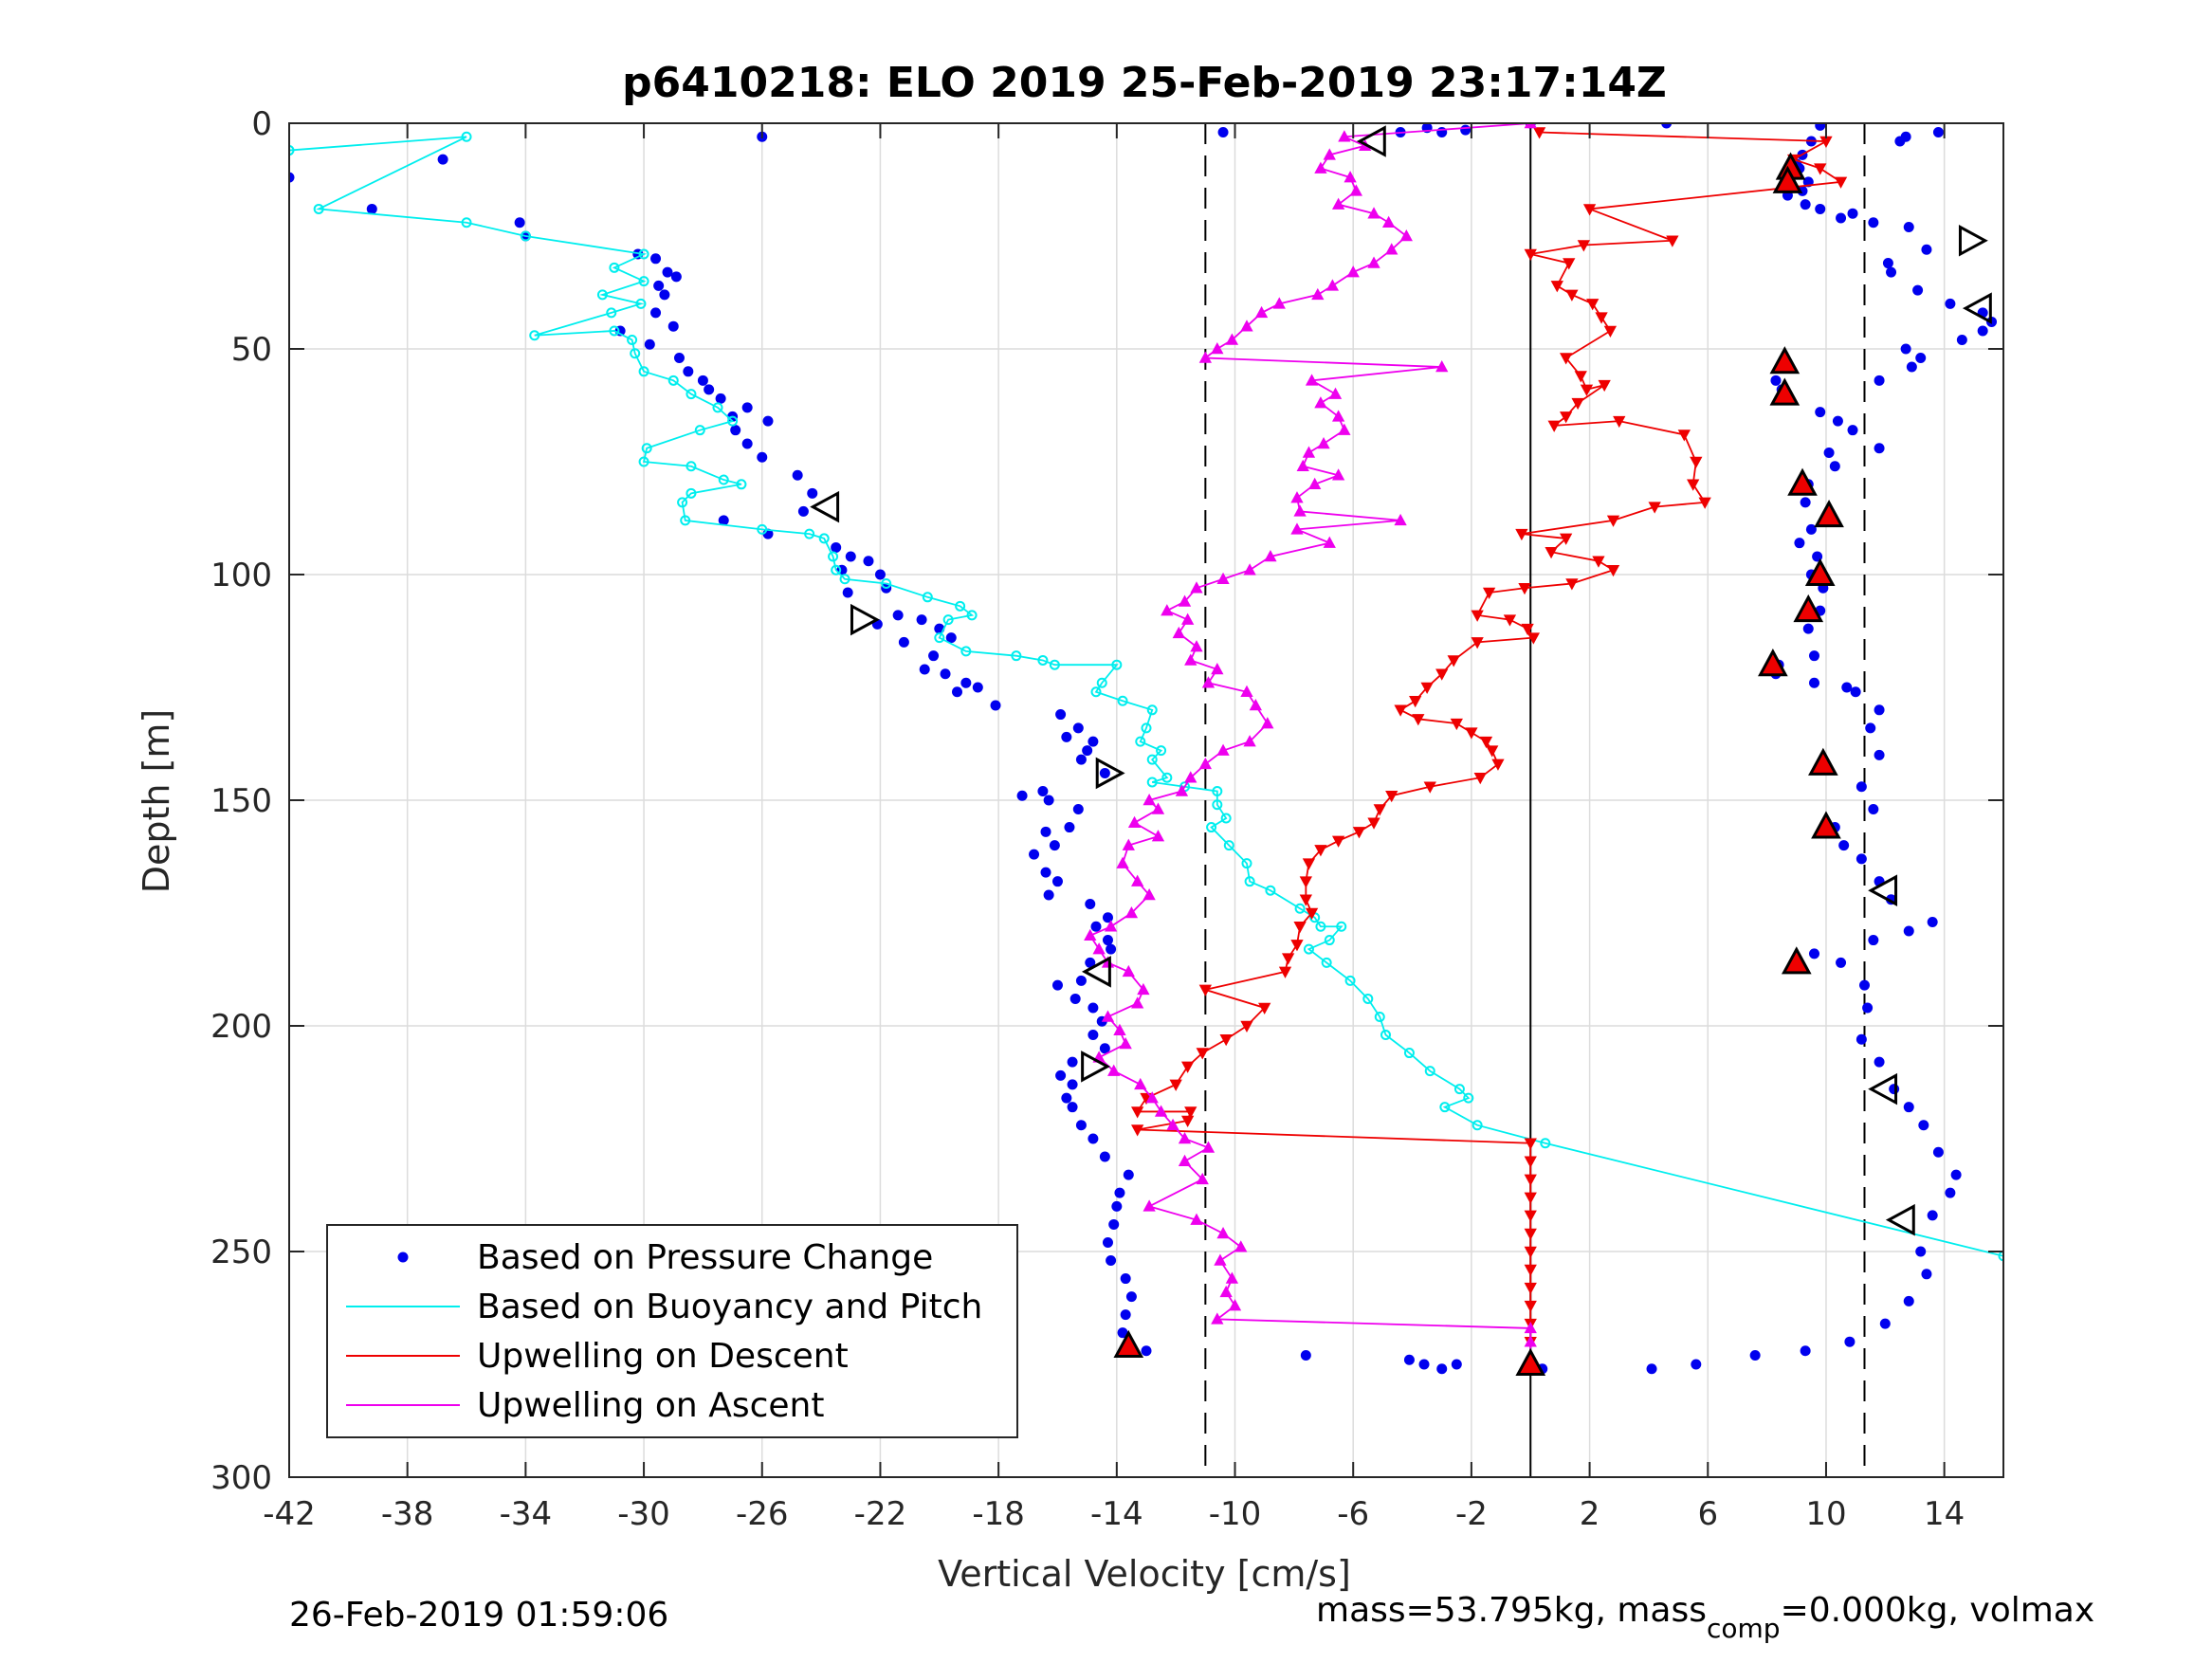  Describe the element at coordinates (478, 1615) in the screenshot. I see `footer-timestamp: 26-Feb-2019 01:59:06` at that location.